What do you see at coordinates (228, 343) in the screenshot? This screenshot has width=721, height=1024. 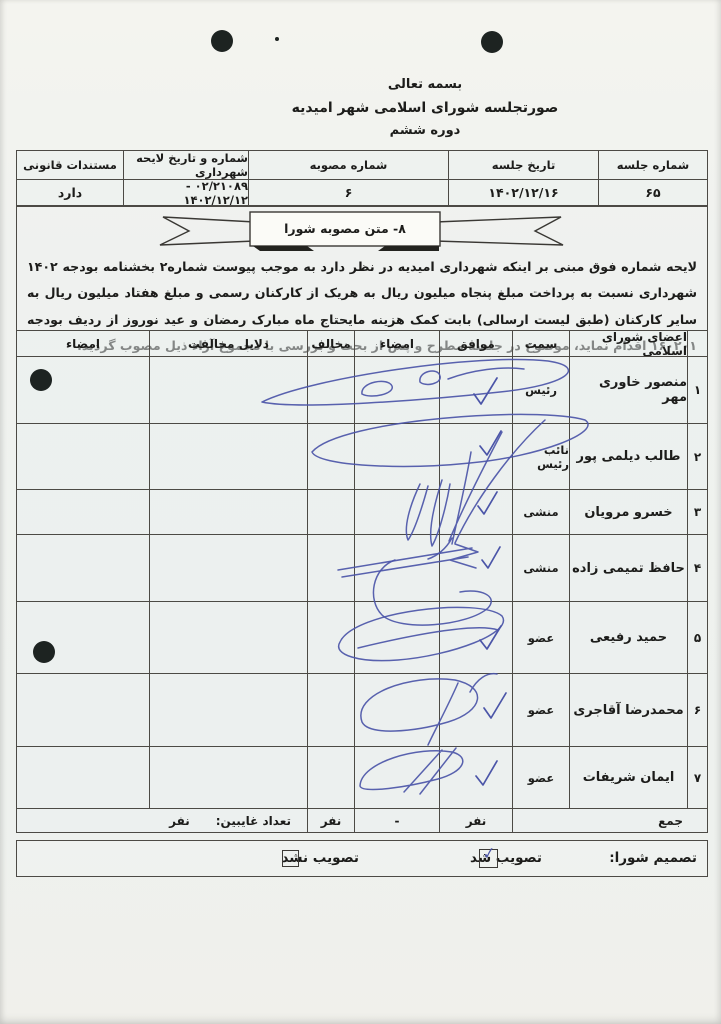 I see `column-header-reasons: دلایل مخالفت` at bounding box center [228, 343].